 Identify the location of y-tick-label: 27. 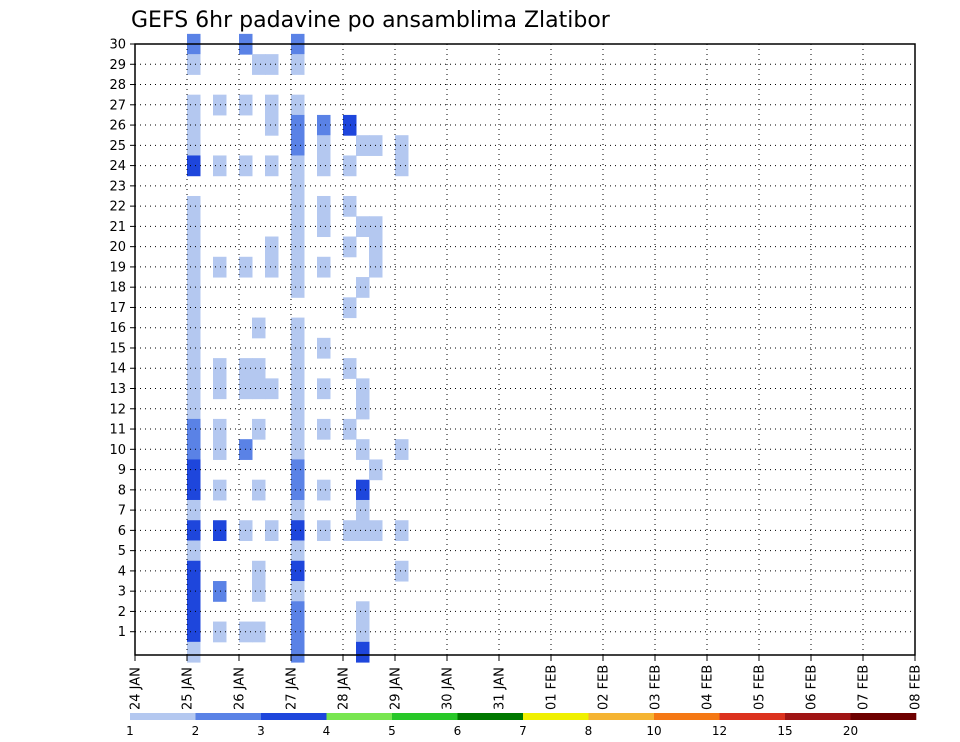
(117, 105).